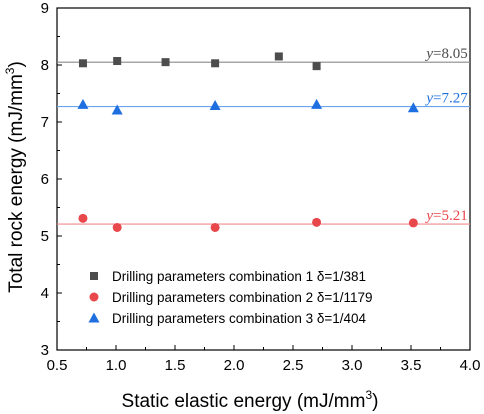 The height and width of the screenshot is (414, 484). What do you see at coordinates (45, 179) in the screenshot?
I see `y-tick-label: 6` at bounding box center [45, 179].